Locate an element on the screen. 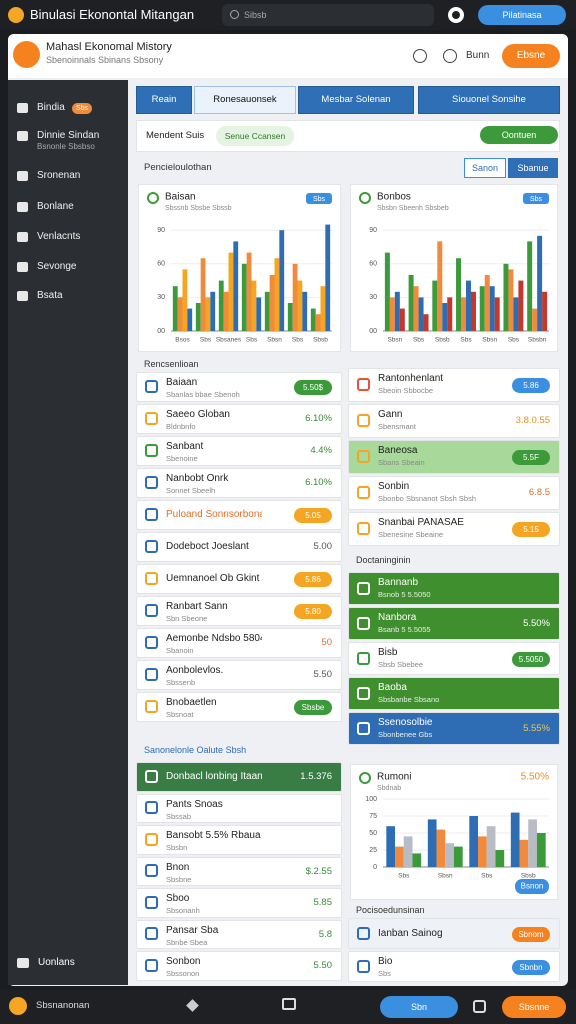 This screenshot has height=1024, width=576. section-button: Sanon is located at coordinates (485, 168).